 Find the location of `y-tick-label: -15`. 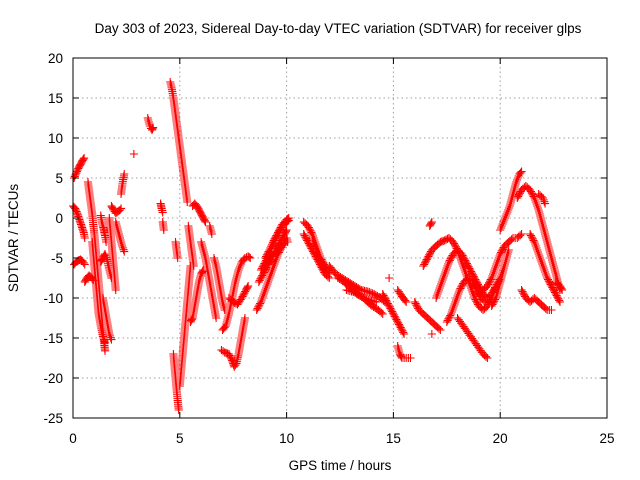

y-tick-label: -15 is located at coordinates (53, 338).